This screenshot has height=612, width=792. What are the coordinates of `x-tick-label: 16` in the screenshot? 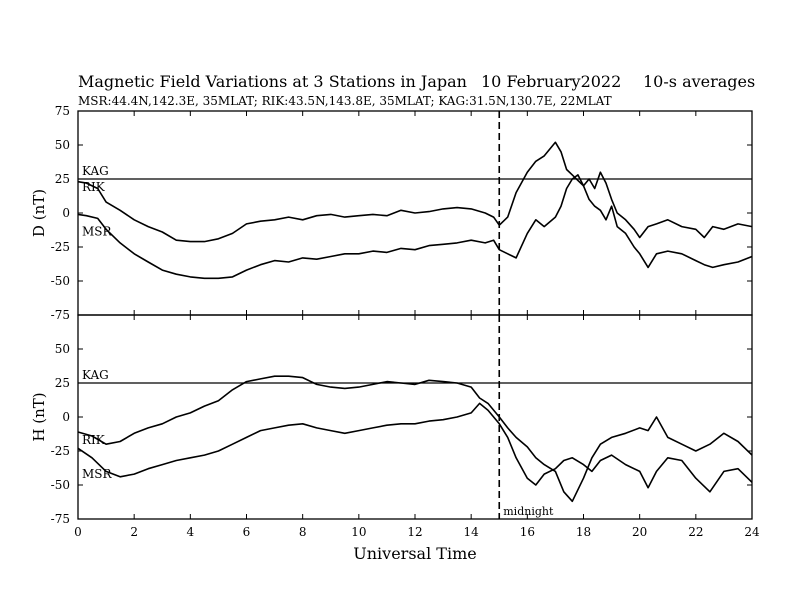 It's located at (527, 532).